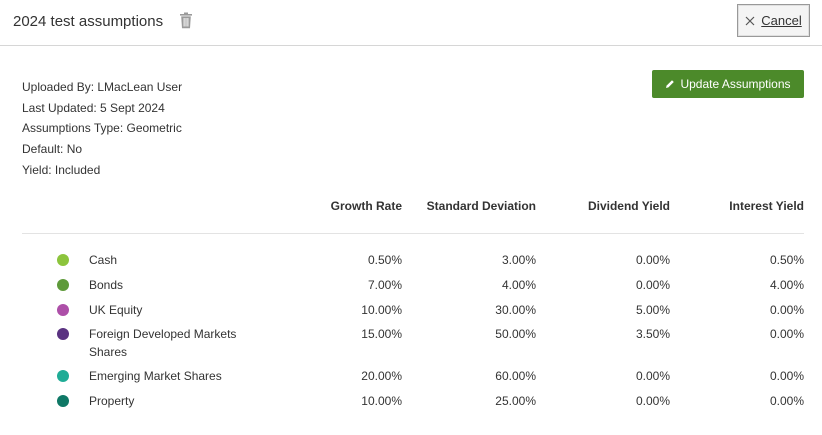  Describe the element at coordinates (766, 206) in the screenshot. I see `column-header-interest-yield: Interest Yield` at that location.